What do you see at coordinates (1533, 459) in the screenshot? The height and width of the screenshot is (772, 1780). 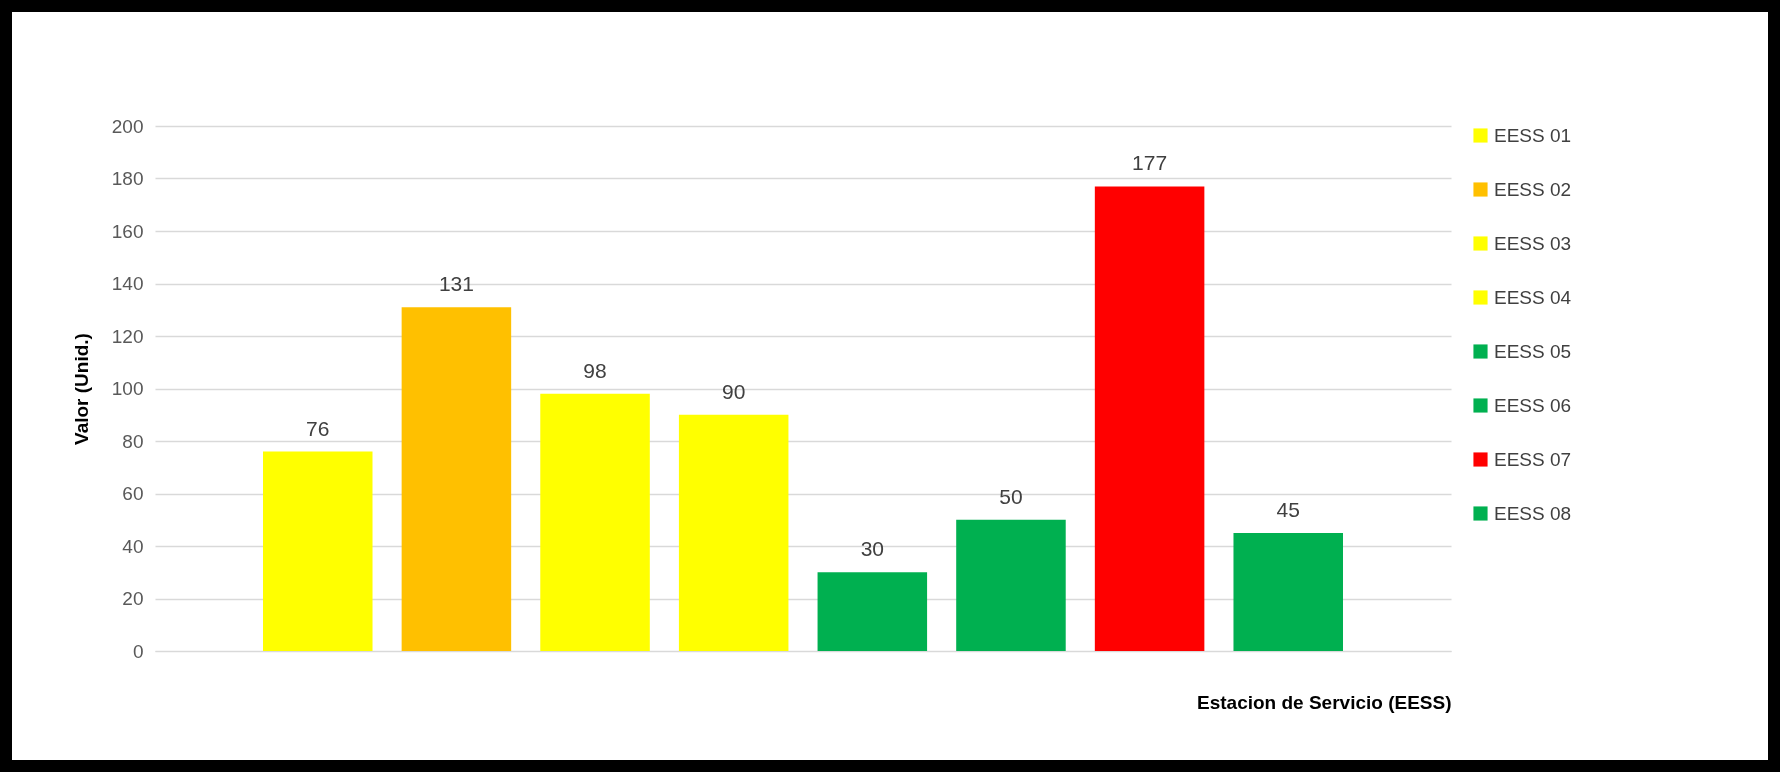 I see `legend-label: EESS 07` at bounding box center [1533, 459].